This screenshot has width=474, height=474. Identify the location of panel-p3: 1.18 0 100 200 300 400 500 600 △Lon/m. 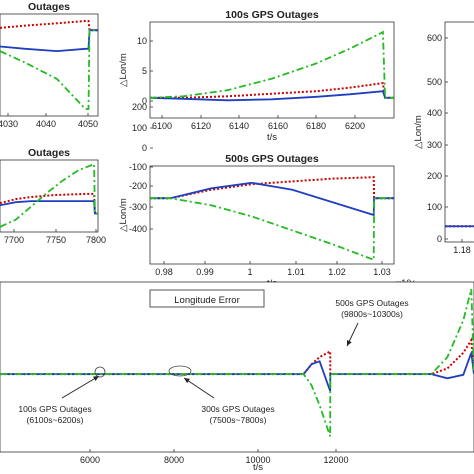
(443, 138).